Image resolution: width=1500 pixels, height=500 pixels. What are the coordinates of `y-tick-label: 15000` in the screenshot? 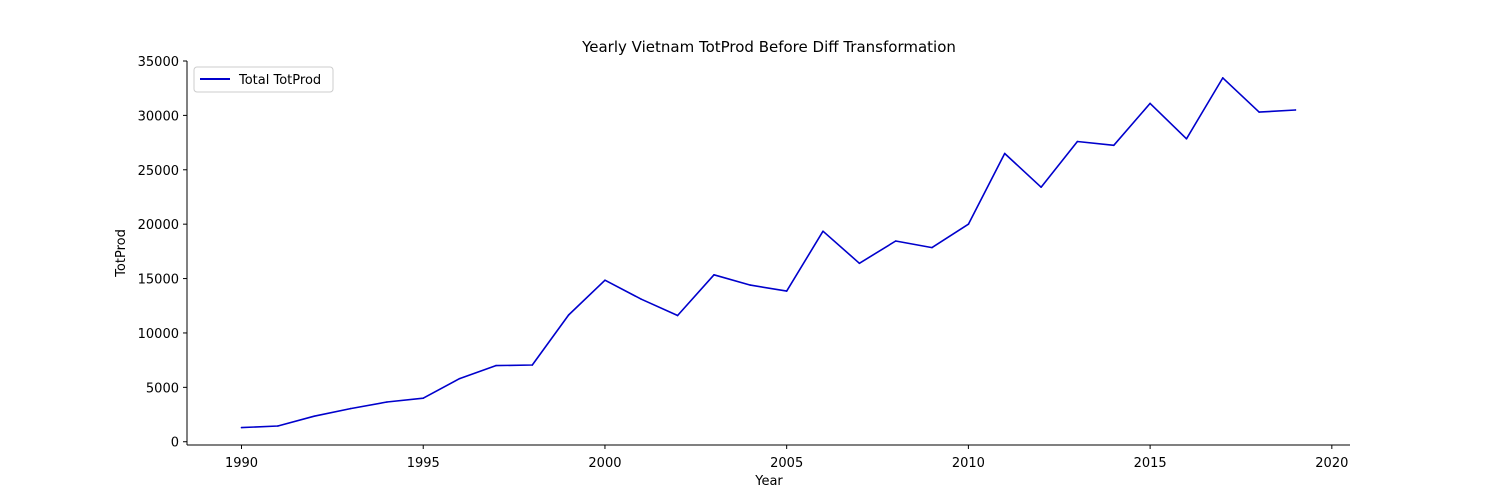 It's located at (158, 280).